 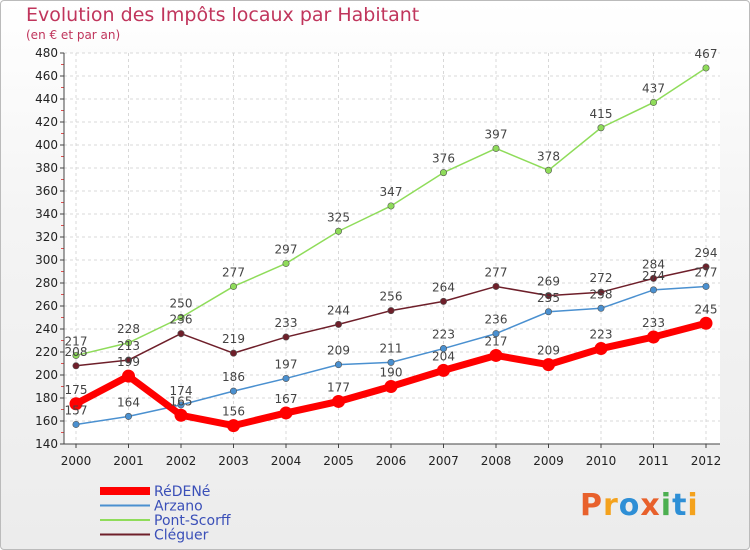 What do you see at coordinates (601, 461) in the screenshot?
I see `x-tick-label: 2010` at bounding box center [601, 461].